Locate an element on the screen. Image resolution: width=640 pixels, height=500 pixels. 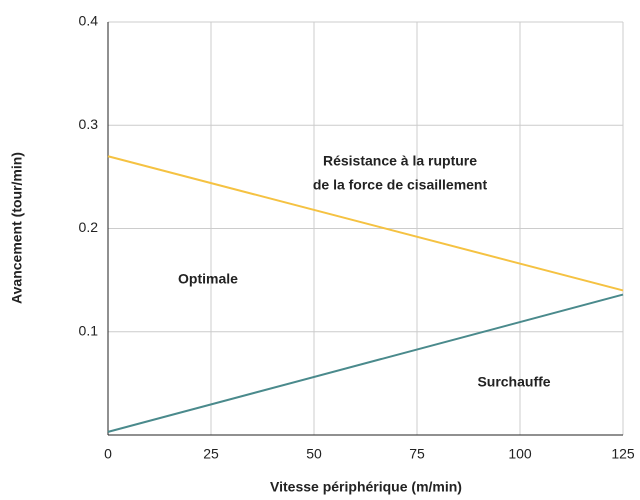
annotation: de la force de cisaillement is located at coordinates (400, 185).